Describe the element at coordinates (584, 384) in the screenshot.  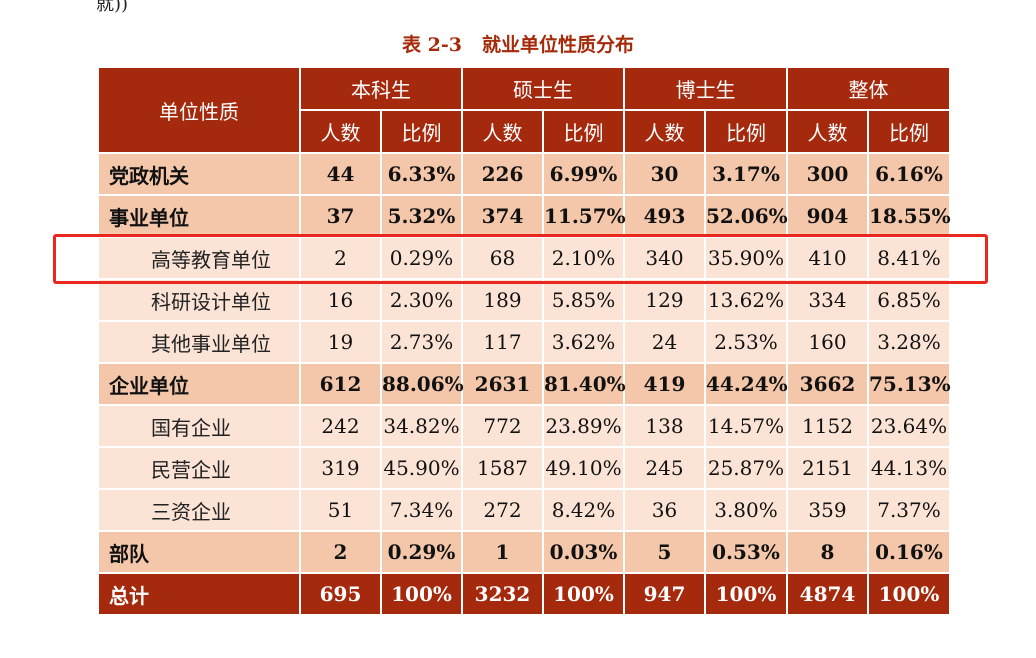
I see `ratio-cell: 81.40%` at that location.